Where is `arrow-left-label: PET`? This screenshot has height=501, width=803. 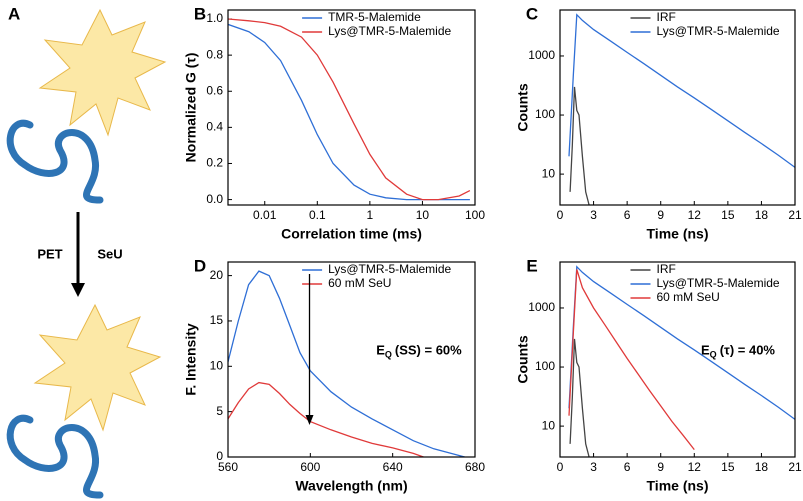
arrow-left-label: PET is located at coordinates (49, 253).